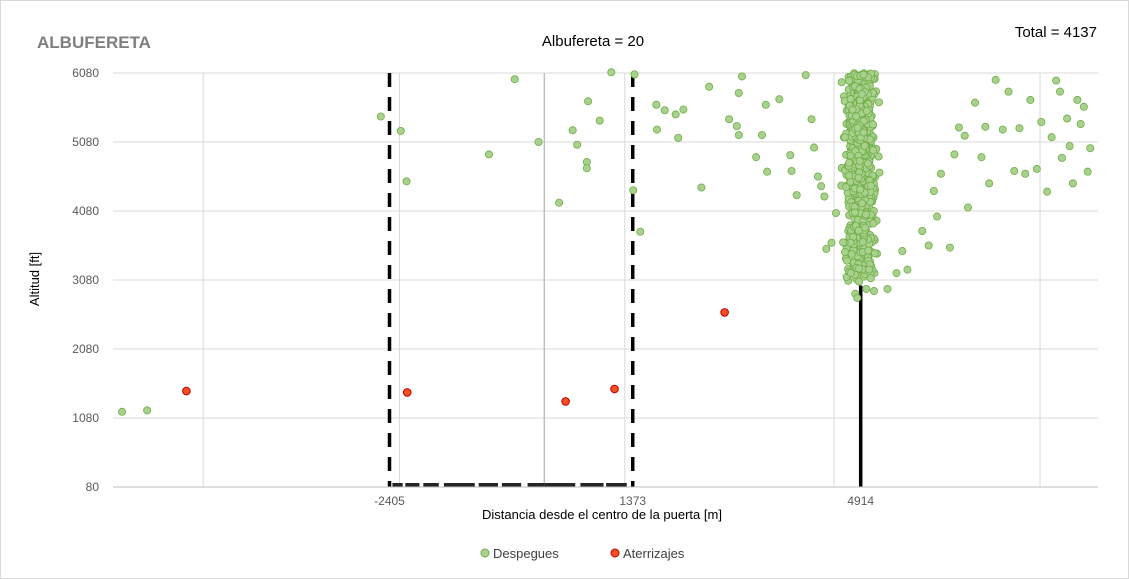 The width and height of the screenshot is (1129, 579). Describe the element at coordinates (615, 553) in the screenshot. I see `legend-marker-aterrizajes` at that location.